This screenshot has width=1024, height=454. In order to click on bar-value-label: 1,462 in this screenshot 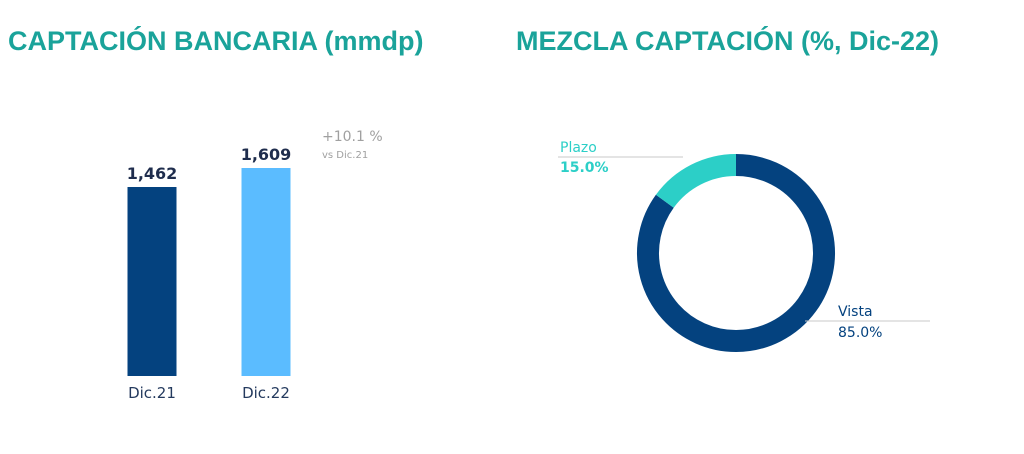, I will do `click(152, 173)`.